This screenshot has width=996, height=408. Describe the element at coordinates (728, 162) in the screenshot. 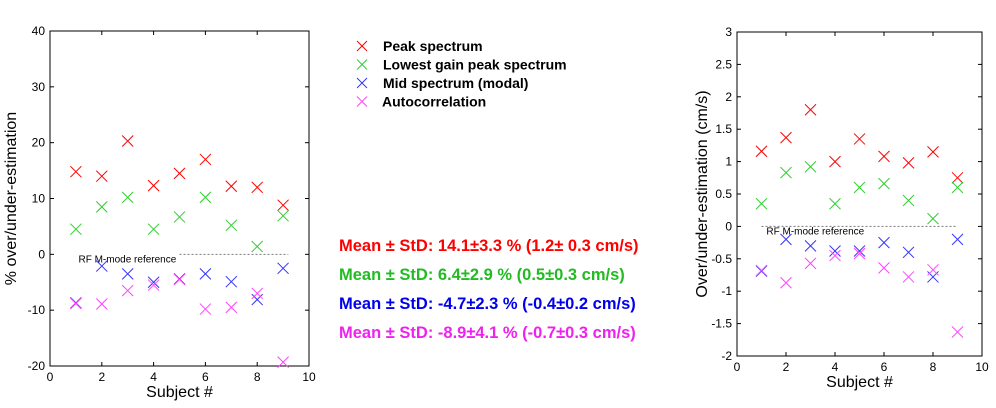

I see `y-tick-label: 1` at that location.